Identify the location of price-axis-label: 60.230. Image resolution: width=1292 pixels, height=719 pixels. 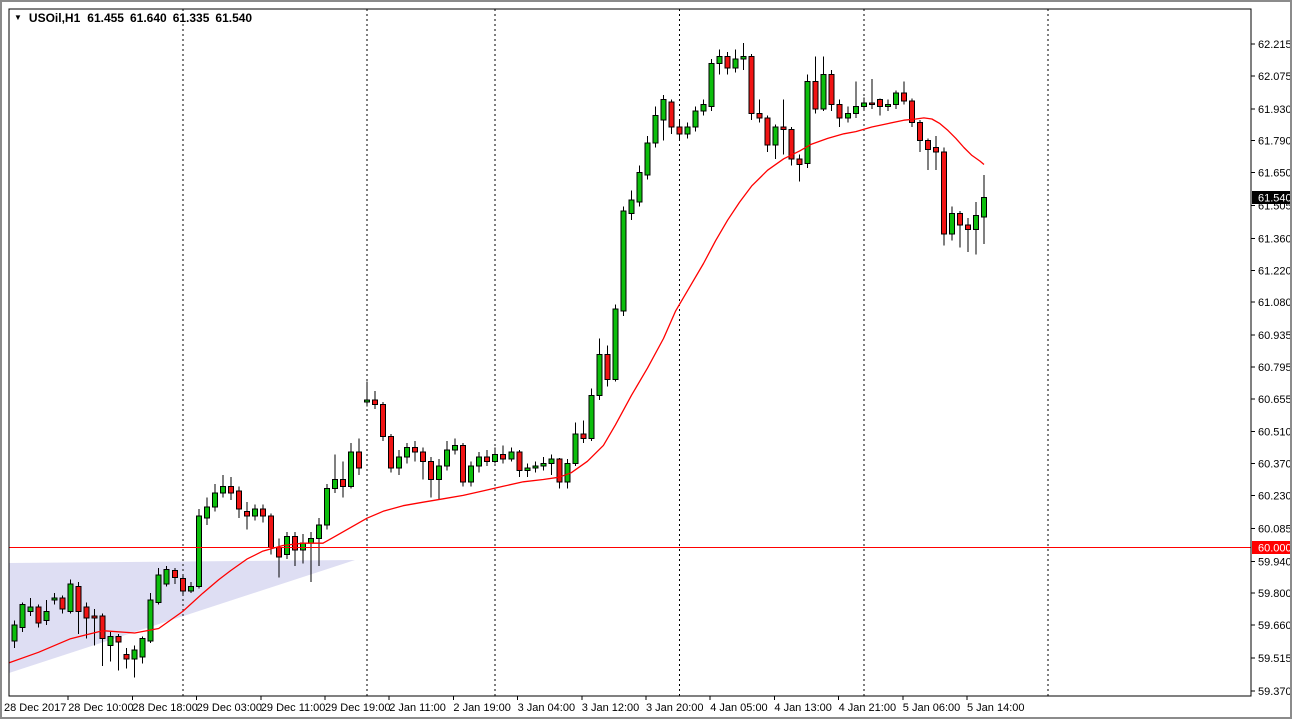
(1275, 496).